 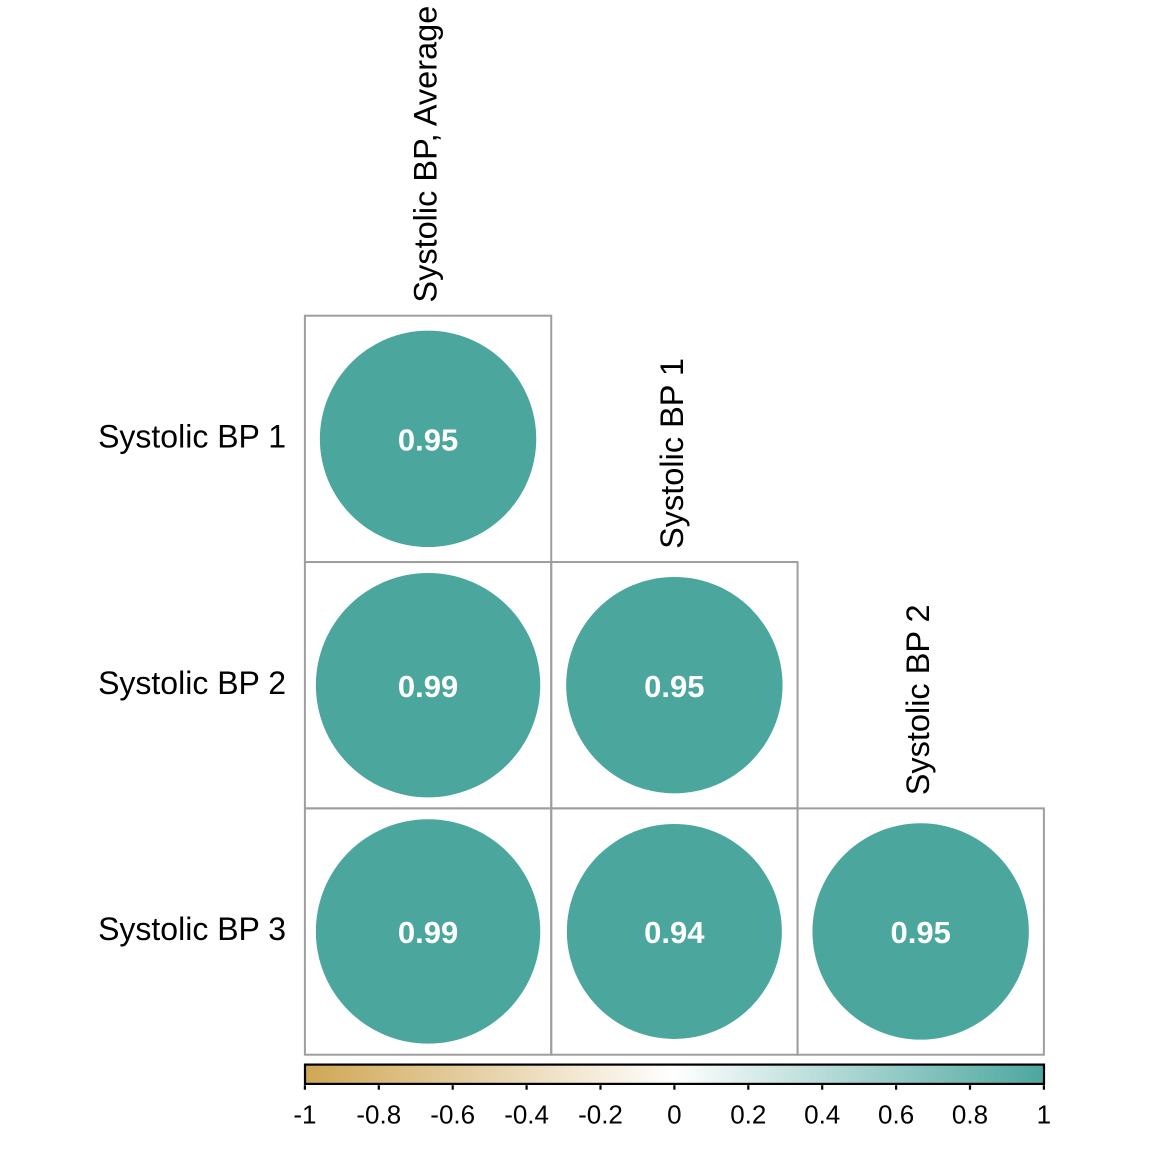 What do you see at coordinates (426, 154) in the screenshot?
I see `svg-text: Systolic BP, Average` at bounding box center [426, 154].